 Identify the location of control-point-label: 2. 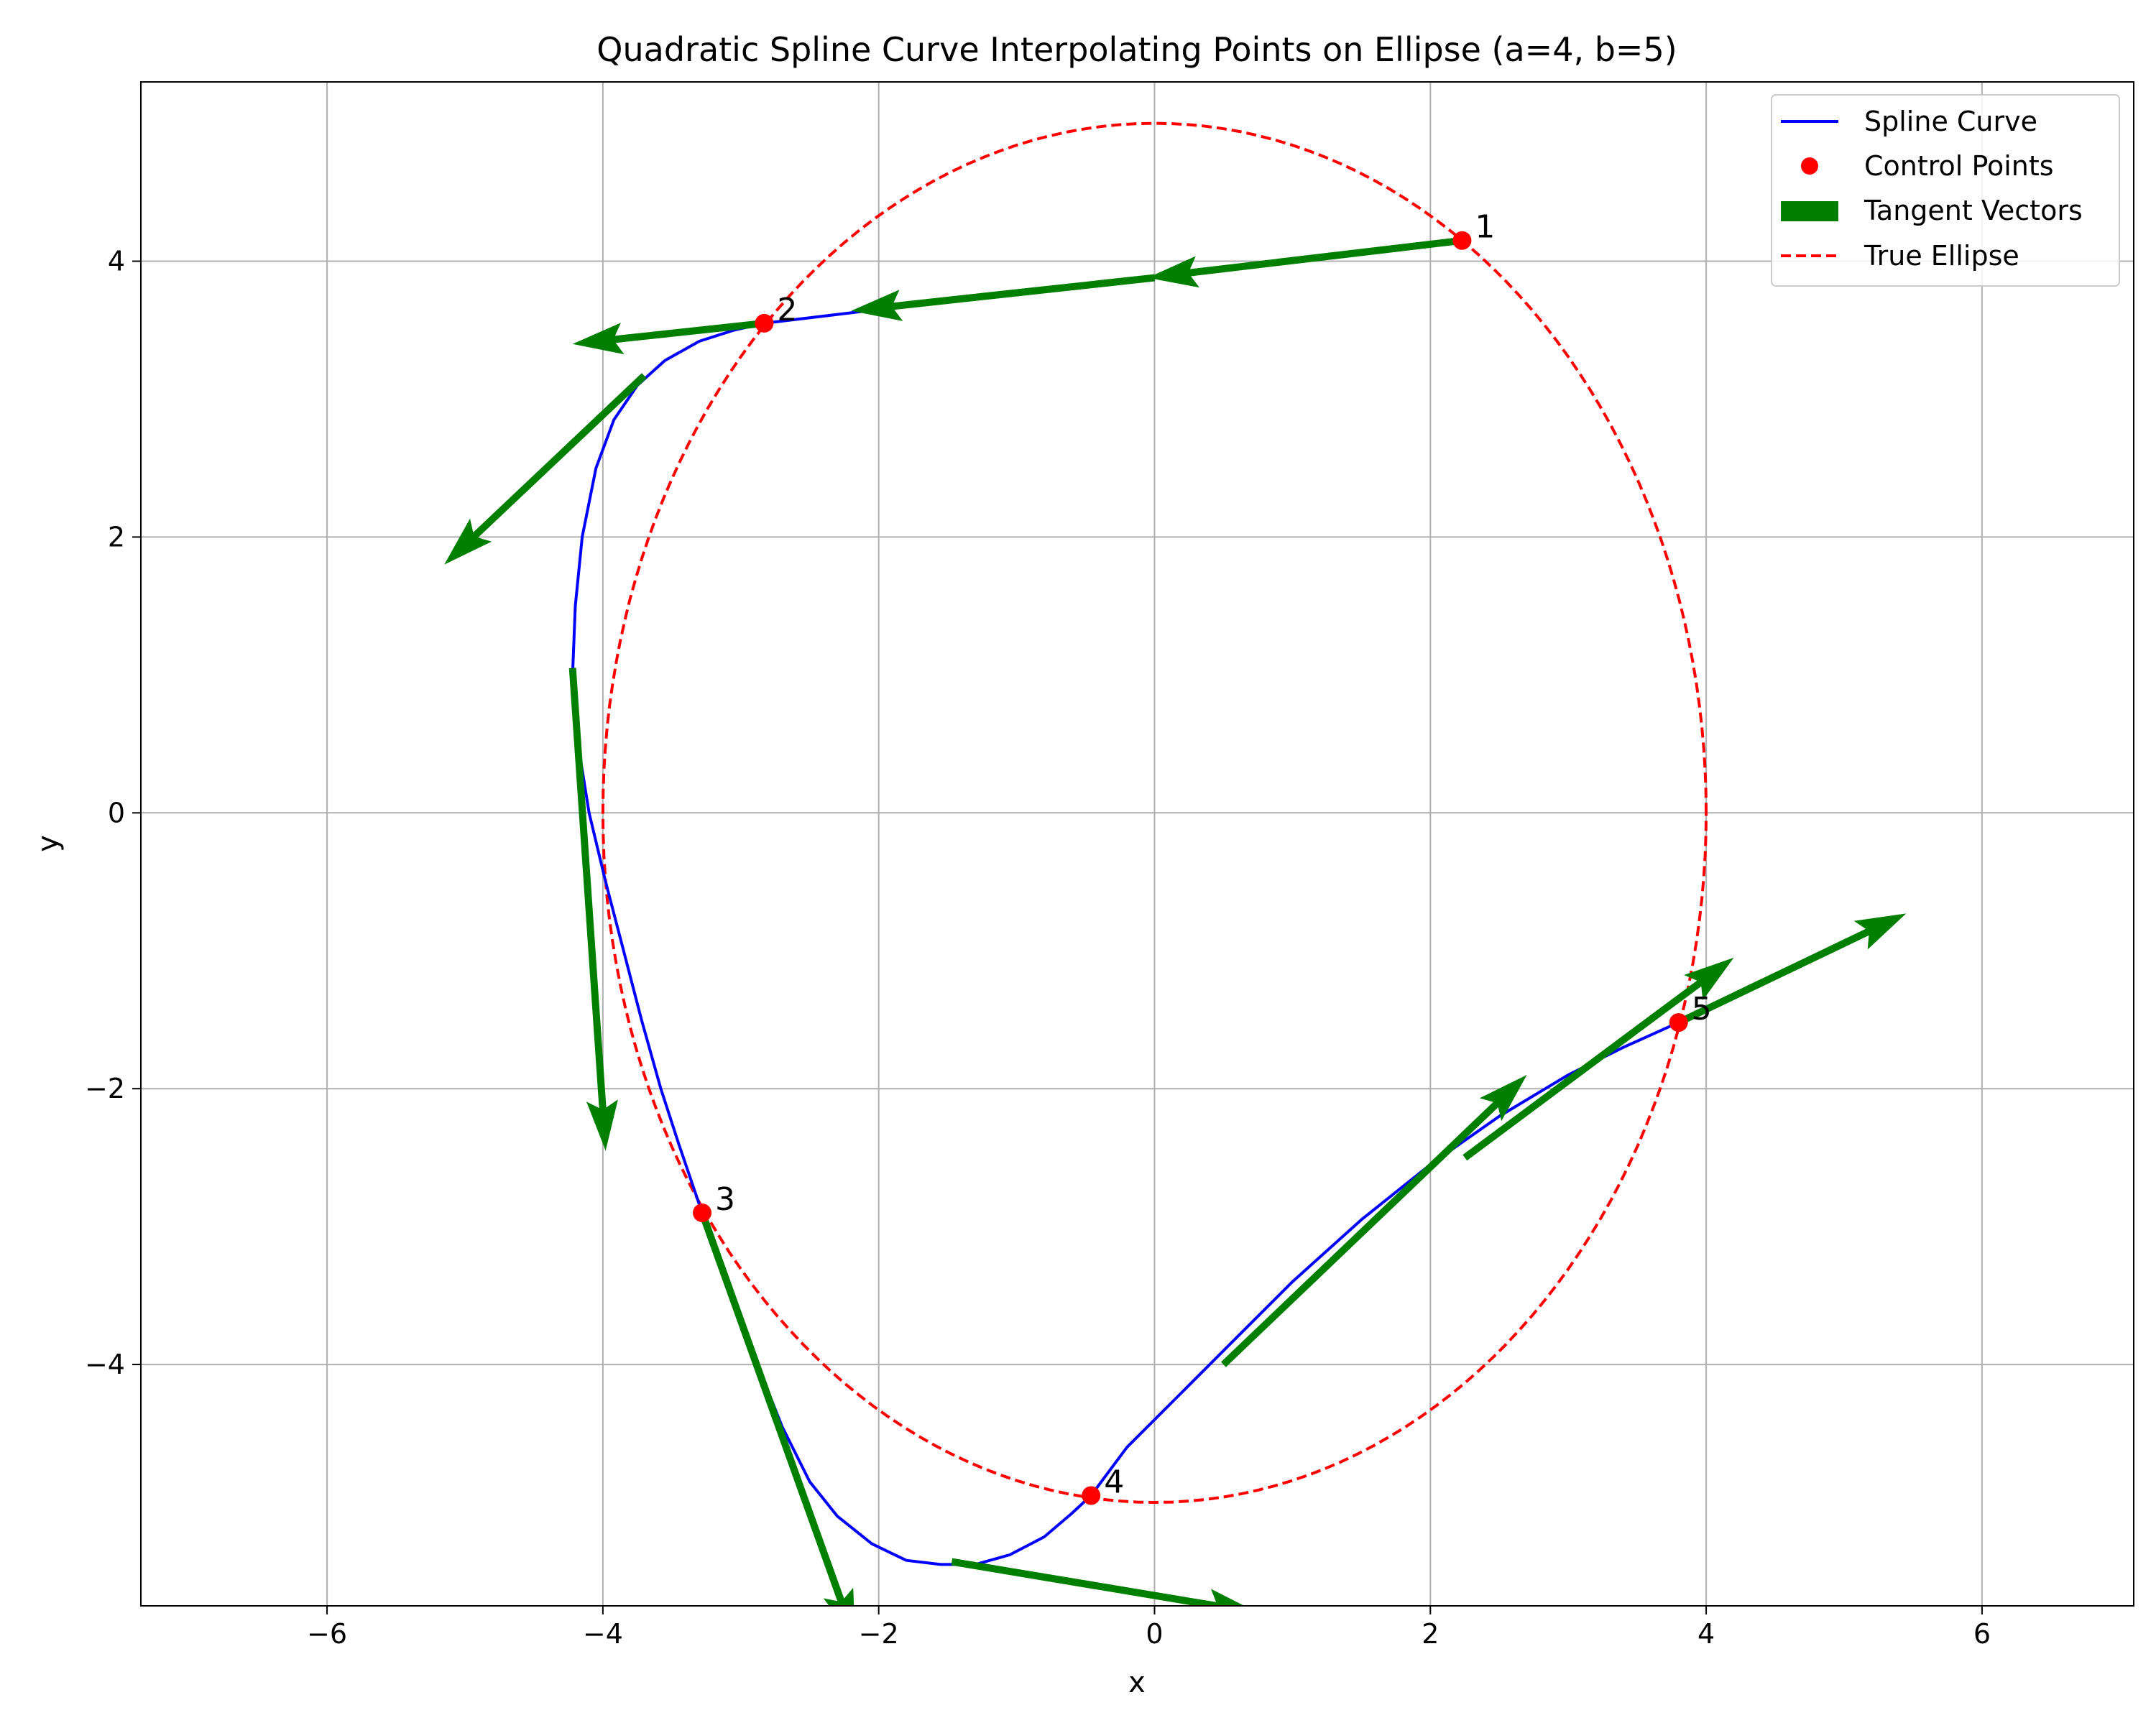
(787, 310).